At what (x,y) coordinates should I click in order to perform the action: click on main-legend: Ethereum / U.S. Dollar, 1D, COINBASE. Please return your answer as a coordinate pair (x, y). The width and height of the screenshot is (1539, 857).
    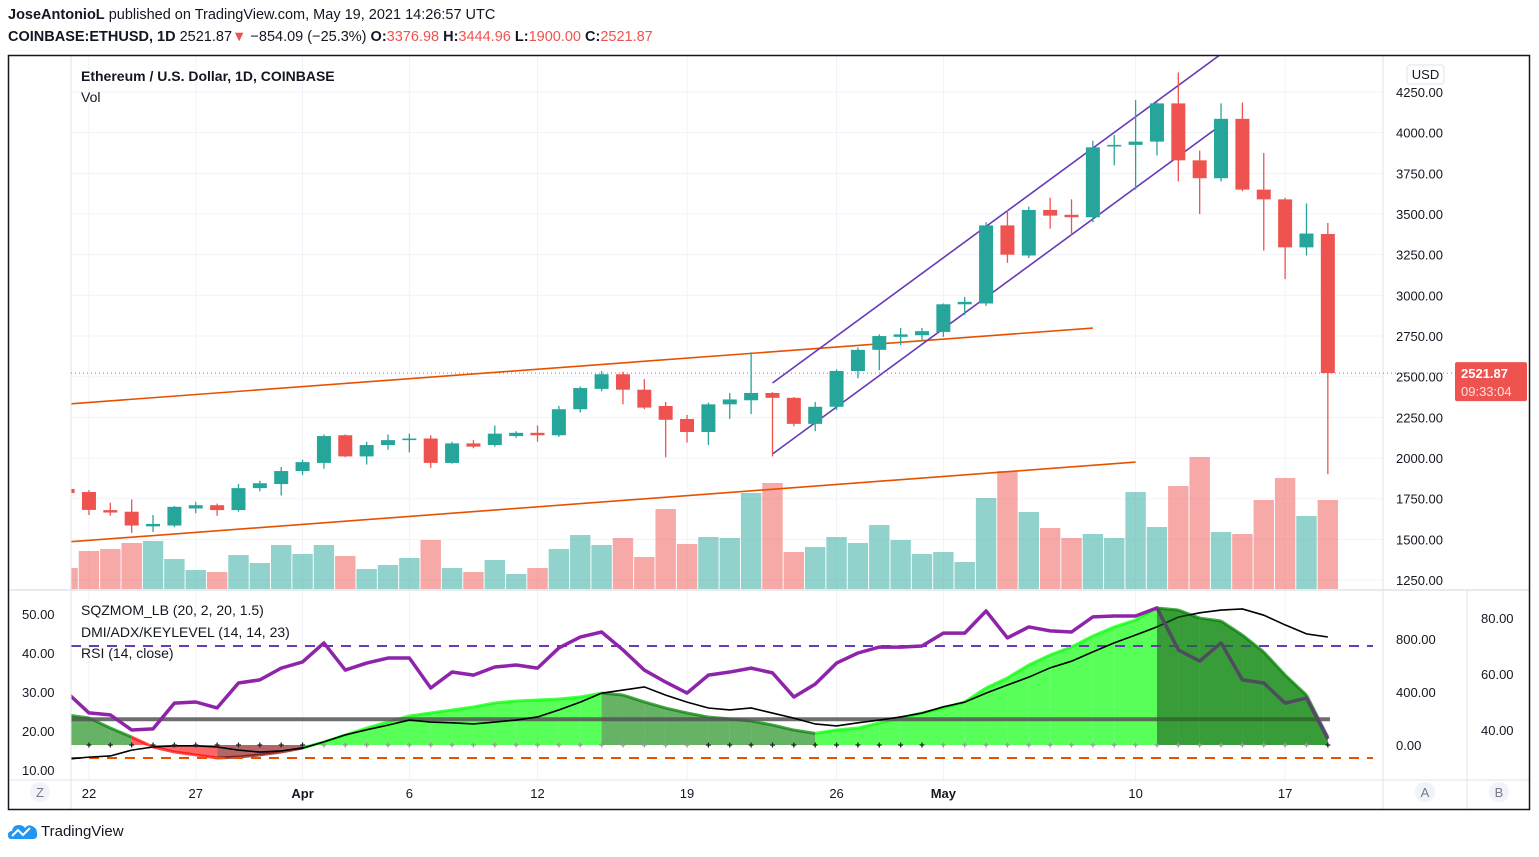
    Looking at the image, I should click on (208, 76).